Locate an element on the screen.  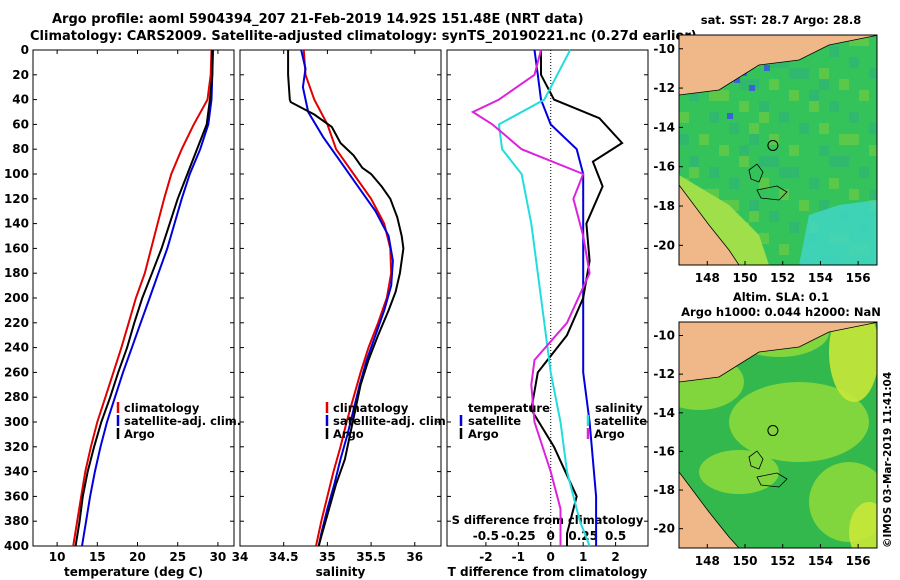
difference-legend-salinity-title: salinity is located at coordinates (619, 408).